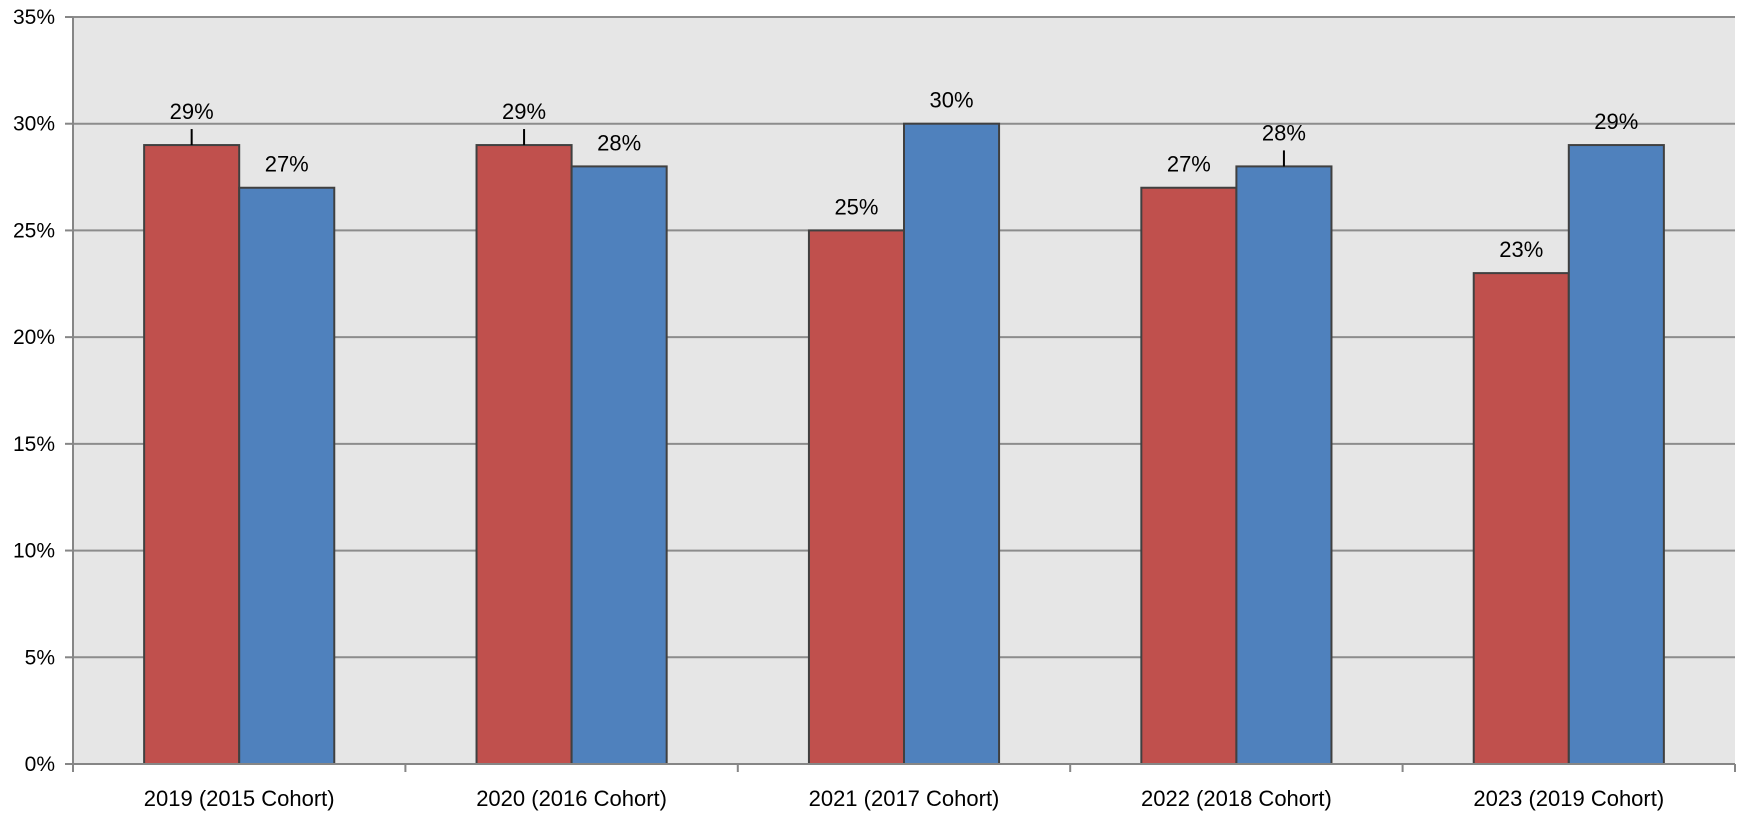  Describe the element at coordinates (34, 230) in the screenshot. I see `y-tick-label: 25%` at that location.